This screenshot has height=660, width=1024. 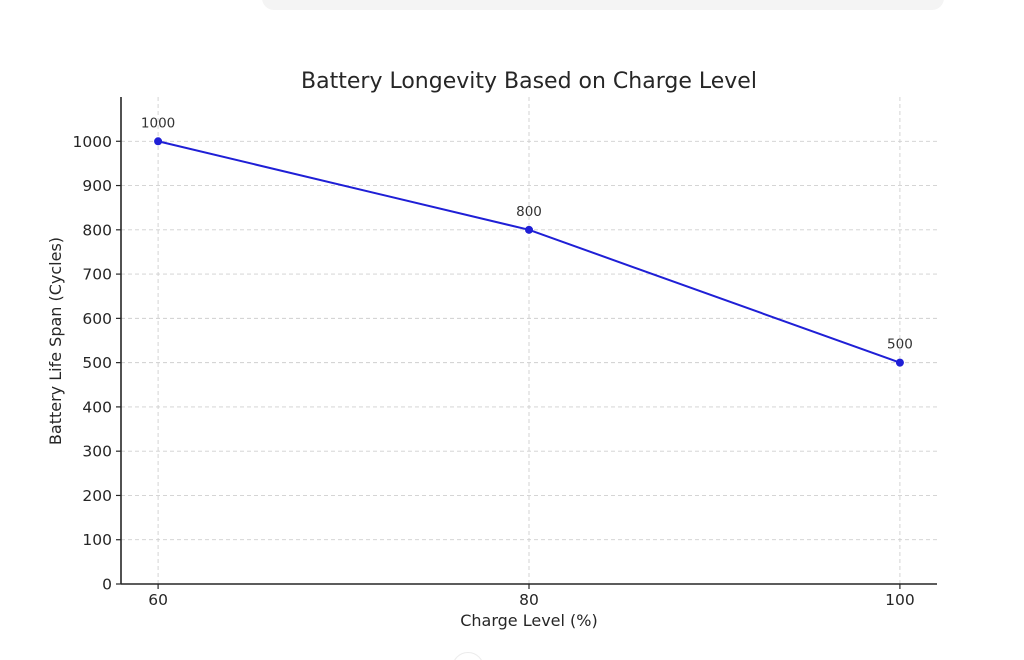 What do you see at coordinates (529, 81) in the screenshot?
I see `chart-title: Battery Longevity Based on Charge Level` at bounding box center [529, 81].